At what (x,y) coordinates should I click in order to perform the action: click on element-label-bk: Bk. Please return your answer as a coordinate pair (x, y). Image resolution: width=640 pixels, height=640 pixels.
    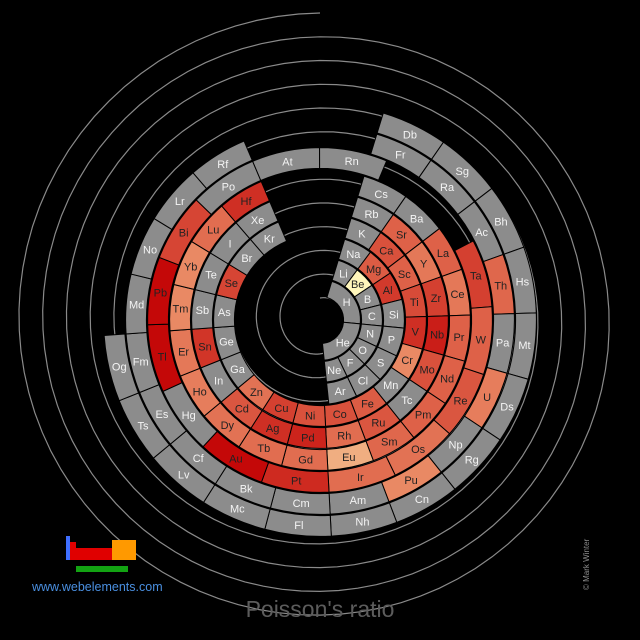
    Looking at the image, I should click on (246, 490).